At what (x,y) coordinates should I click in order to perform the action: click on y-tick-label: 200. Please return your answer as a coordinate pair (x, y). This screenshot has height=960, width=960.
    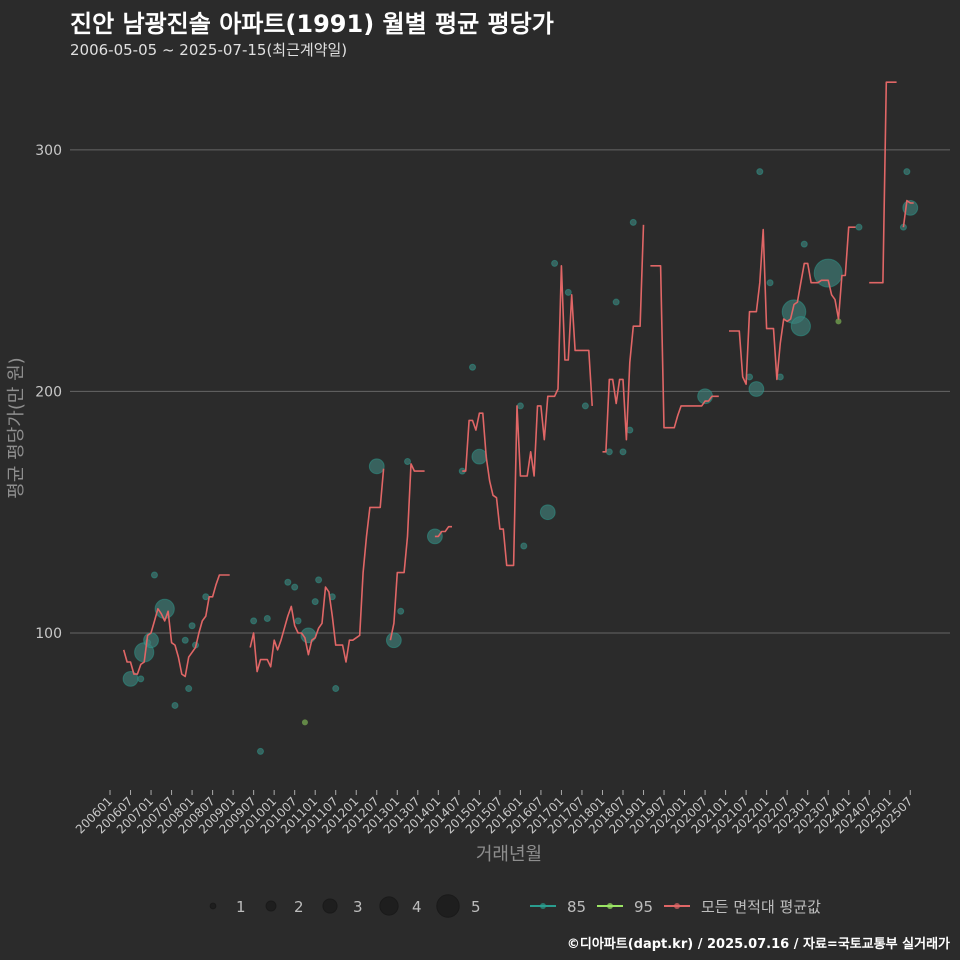
    Looking at the image, I should click on (48, 392).